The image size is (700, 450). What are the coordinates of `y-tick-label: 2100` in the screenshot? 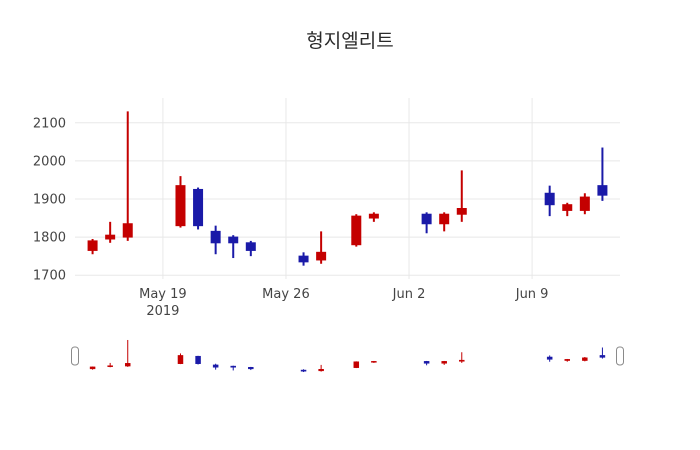 It's located at (49, 123).